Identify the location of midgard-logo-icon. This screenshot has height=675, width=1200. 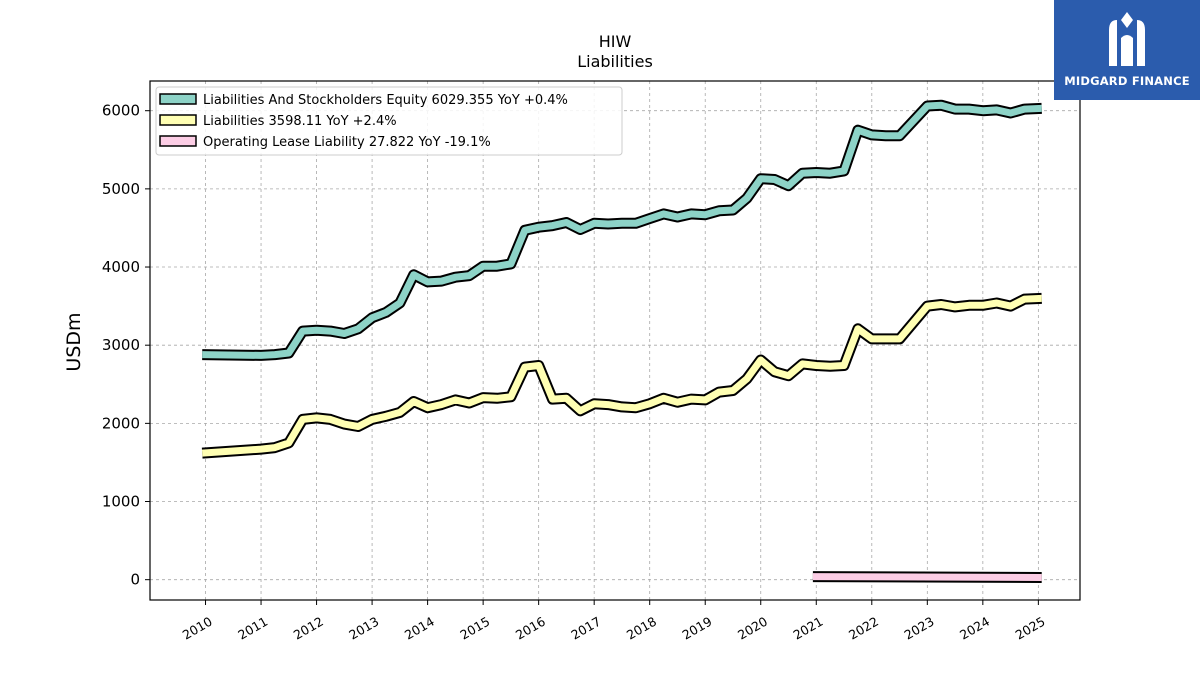
(1127, 39).